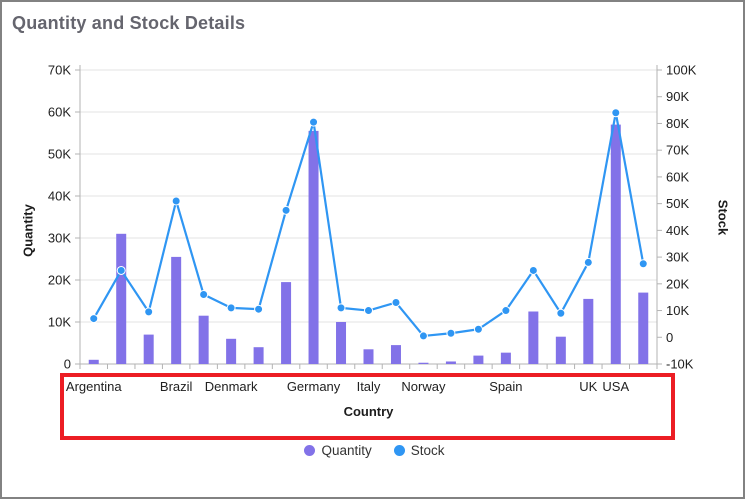 The height and width of the screenshot is (499, 745). What do you see at coordinates (59, 238) in the screenshot?
I see `left-axis-tick-label: 30K` at bounding box center [59, 238].